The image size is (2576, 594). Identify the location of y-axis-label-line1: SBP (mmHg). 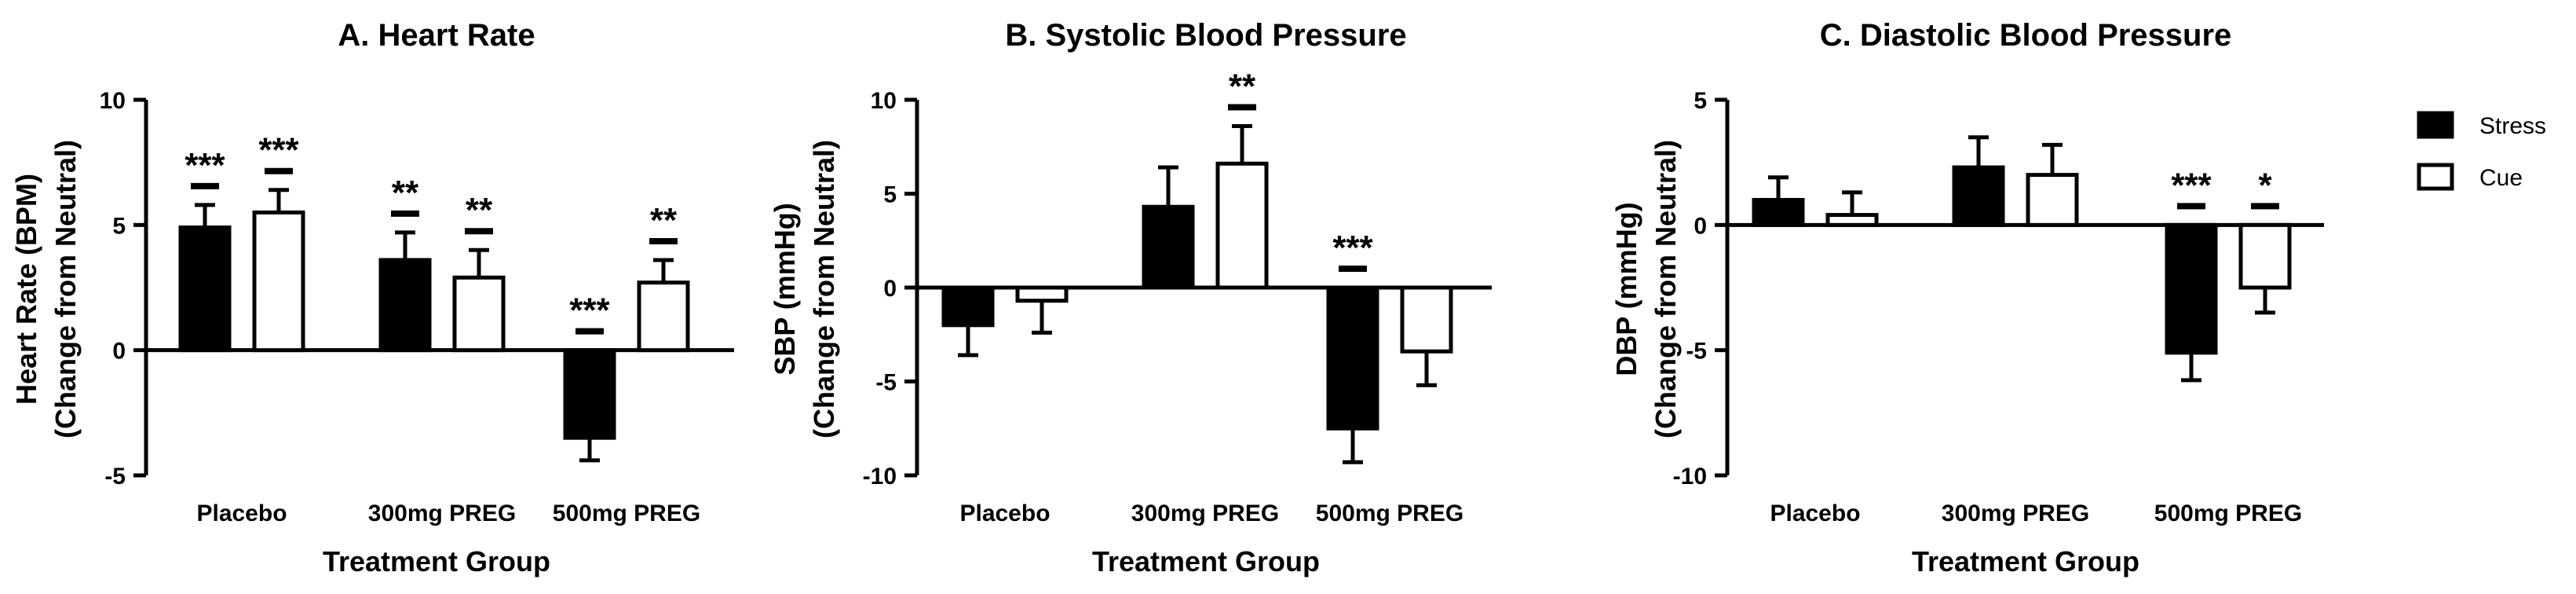
(785, 289).